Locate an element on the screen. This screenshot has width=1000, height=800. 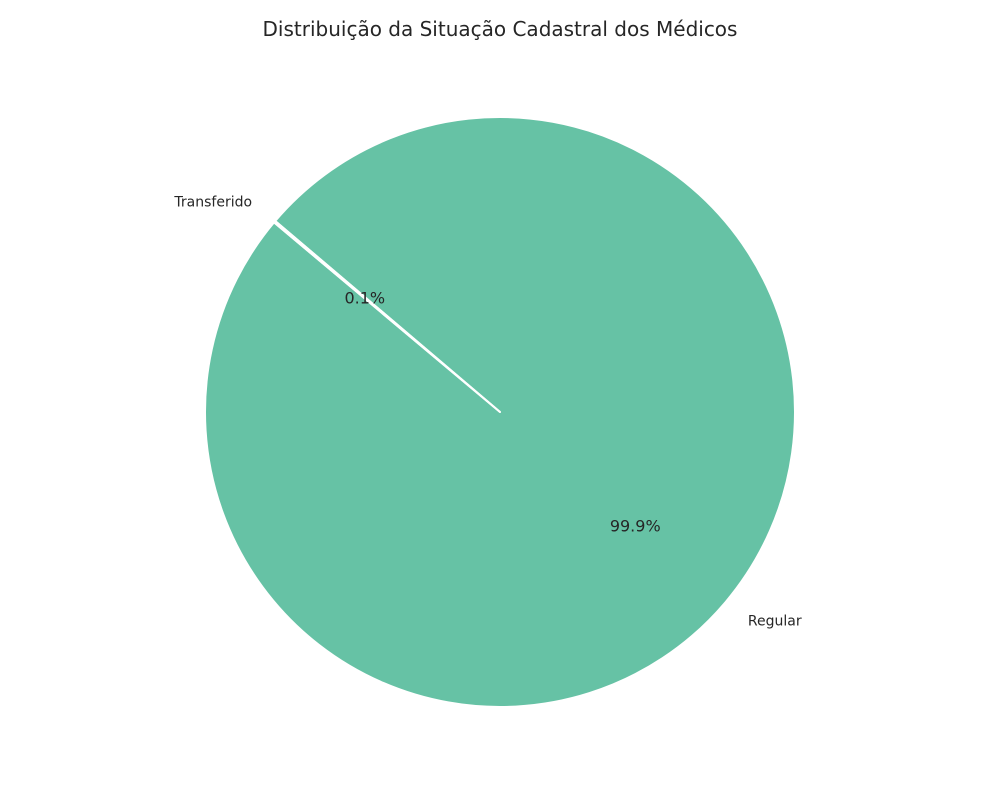
slice-label-transferido: Transferido is located at coordinates (212, 203).